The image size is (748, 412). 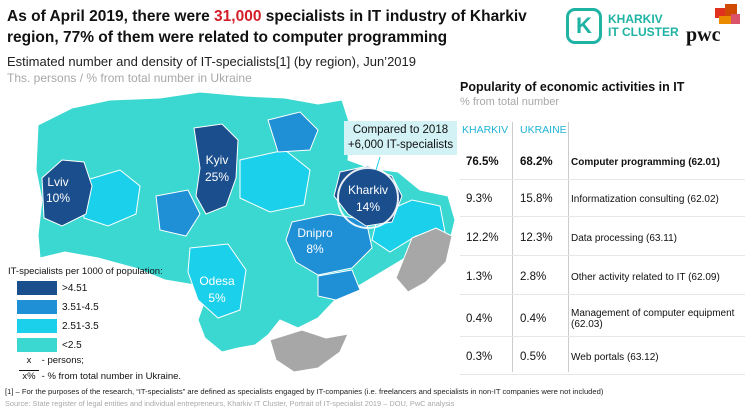 What do you see at coordinates (275, 181) in the screenshot?
I see `region-center-light` at bounding box center [275, 181].